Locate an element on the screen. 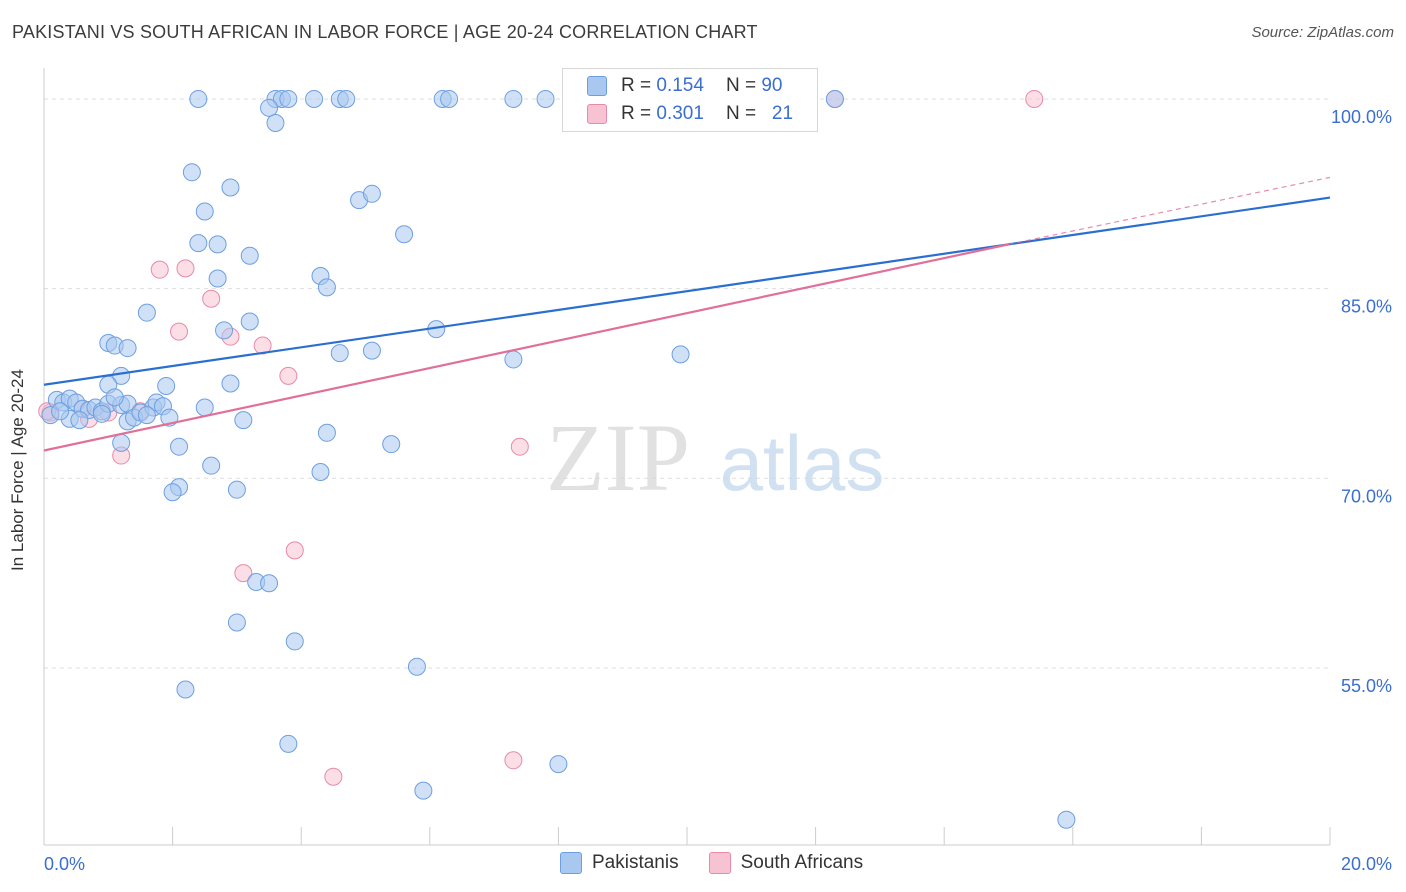 This screenshot has height=892, width=1406. y-axis-label: In Labor Force | Age 20-24 is located at coordinates (17, 470).